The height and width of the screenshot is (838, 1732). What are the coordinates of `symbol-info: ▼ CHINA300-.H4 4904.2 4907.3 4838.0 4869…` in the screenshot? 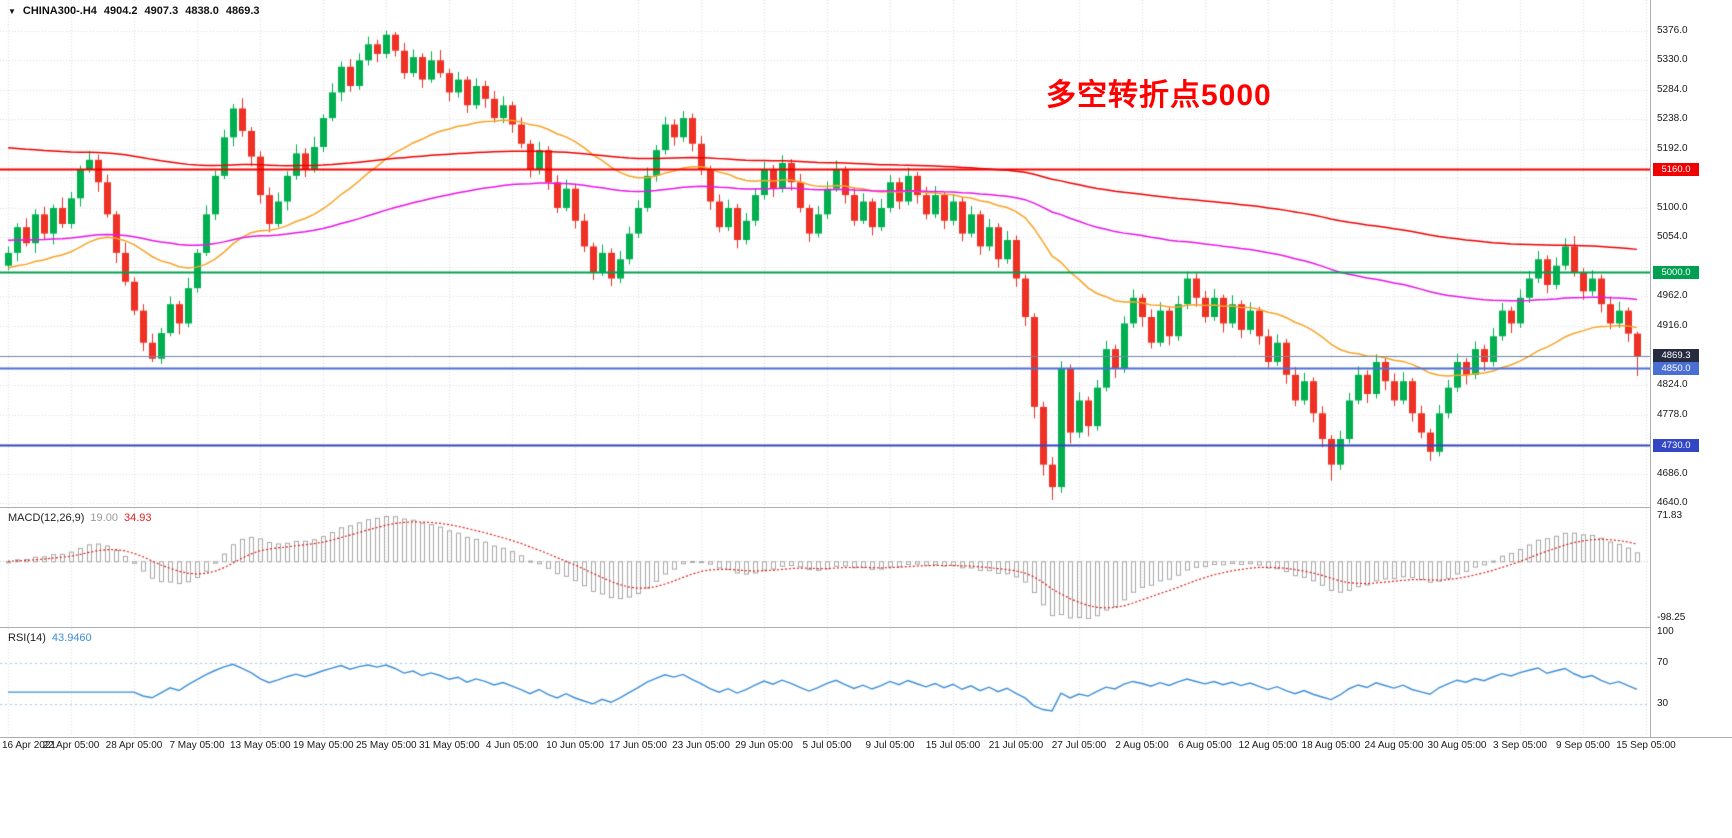 It's located at (134, 11).